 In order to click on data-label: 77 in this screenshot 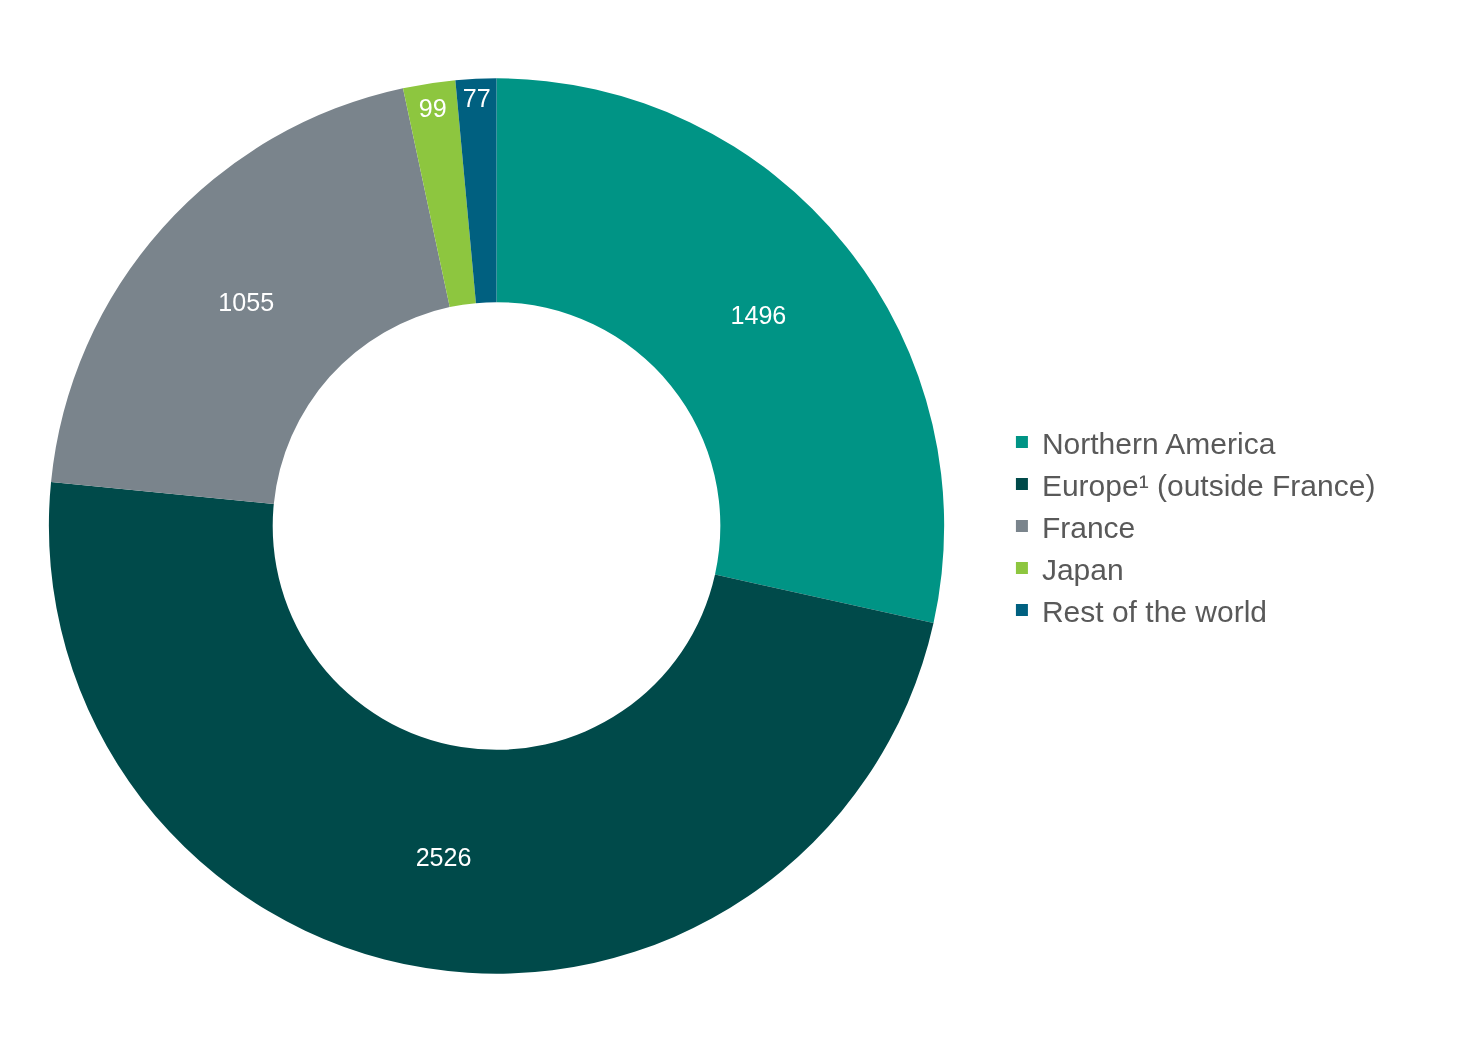, I will do `click(476, 98)`.